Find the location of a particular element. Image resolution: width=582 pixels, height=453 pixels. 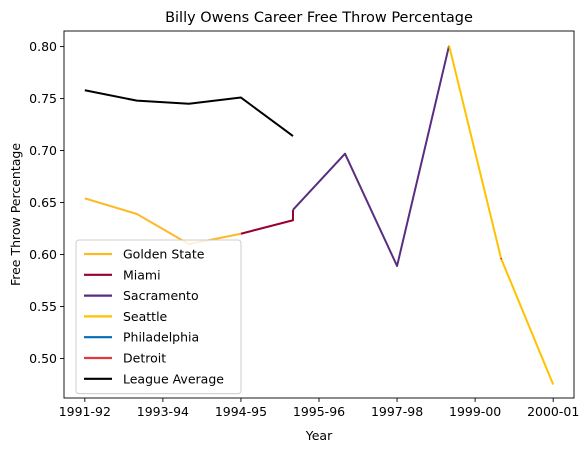

x-tick-label: 1991-92 is located at coordinates (85, 411).